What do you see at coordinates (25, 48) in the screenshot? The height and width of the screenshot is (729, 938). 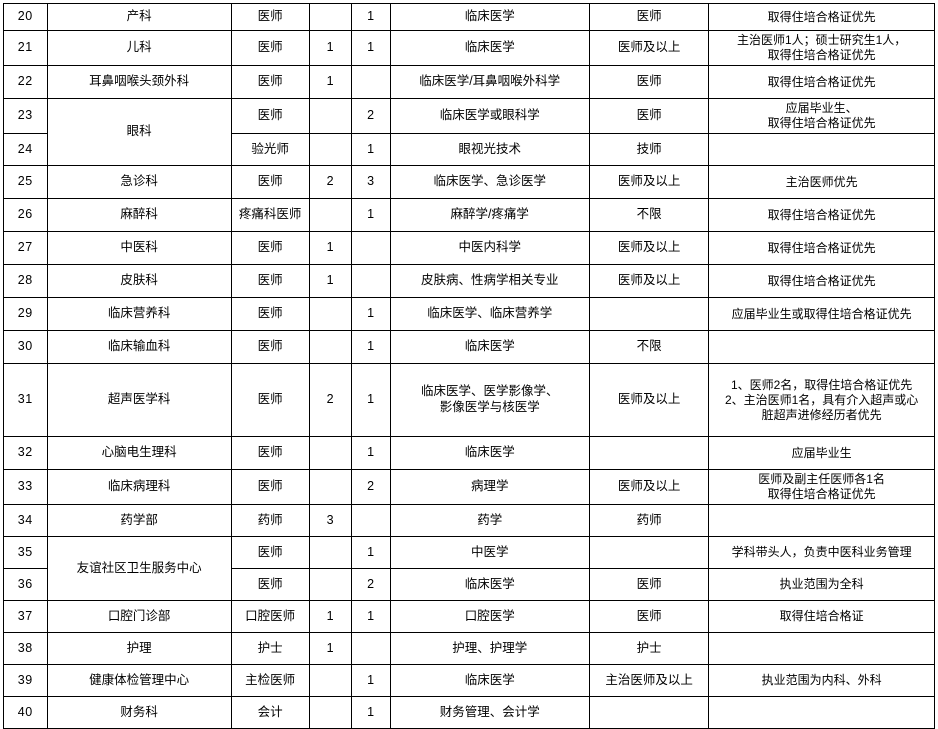 I see `cell-row-number: 21` at bounding box center [25, 48].